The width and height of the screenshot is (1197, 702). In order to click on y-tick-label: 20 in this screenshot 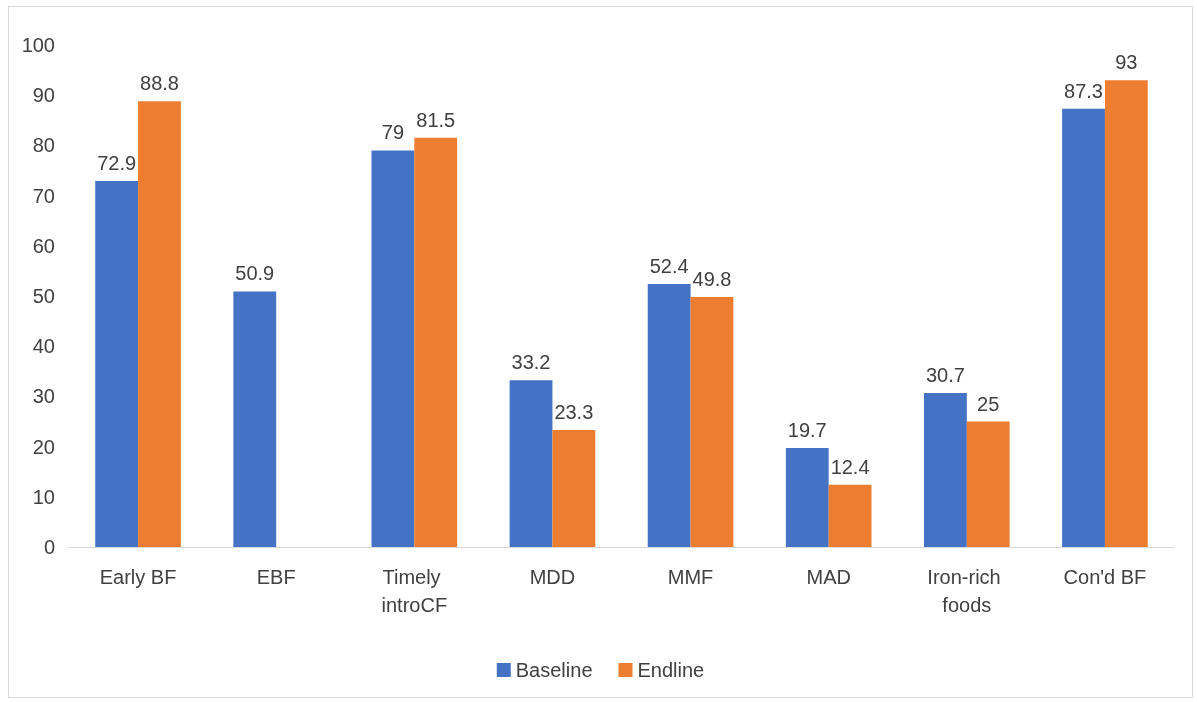, I will do `click(43, 446)`.